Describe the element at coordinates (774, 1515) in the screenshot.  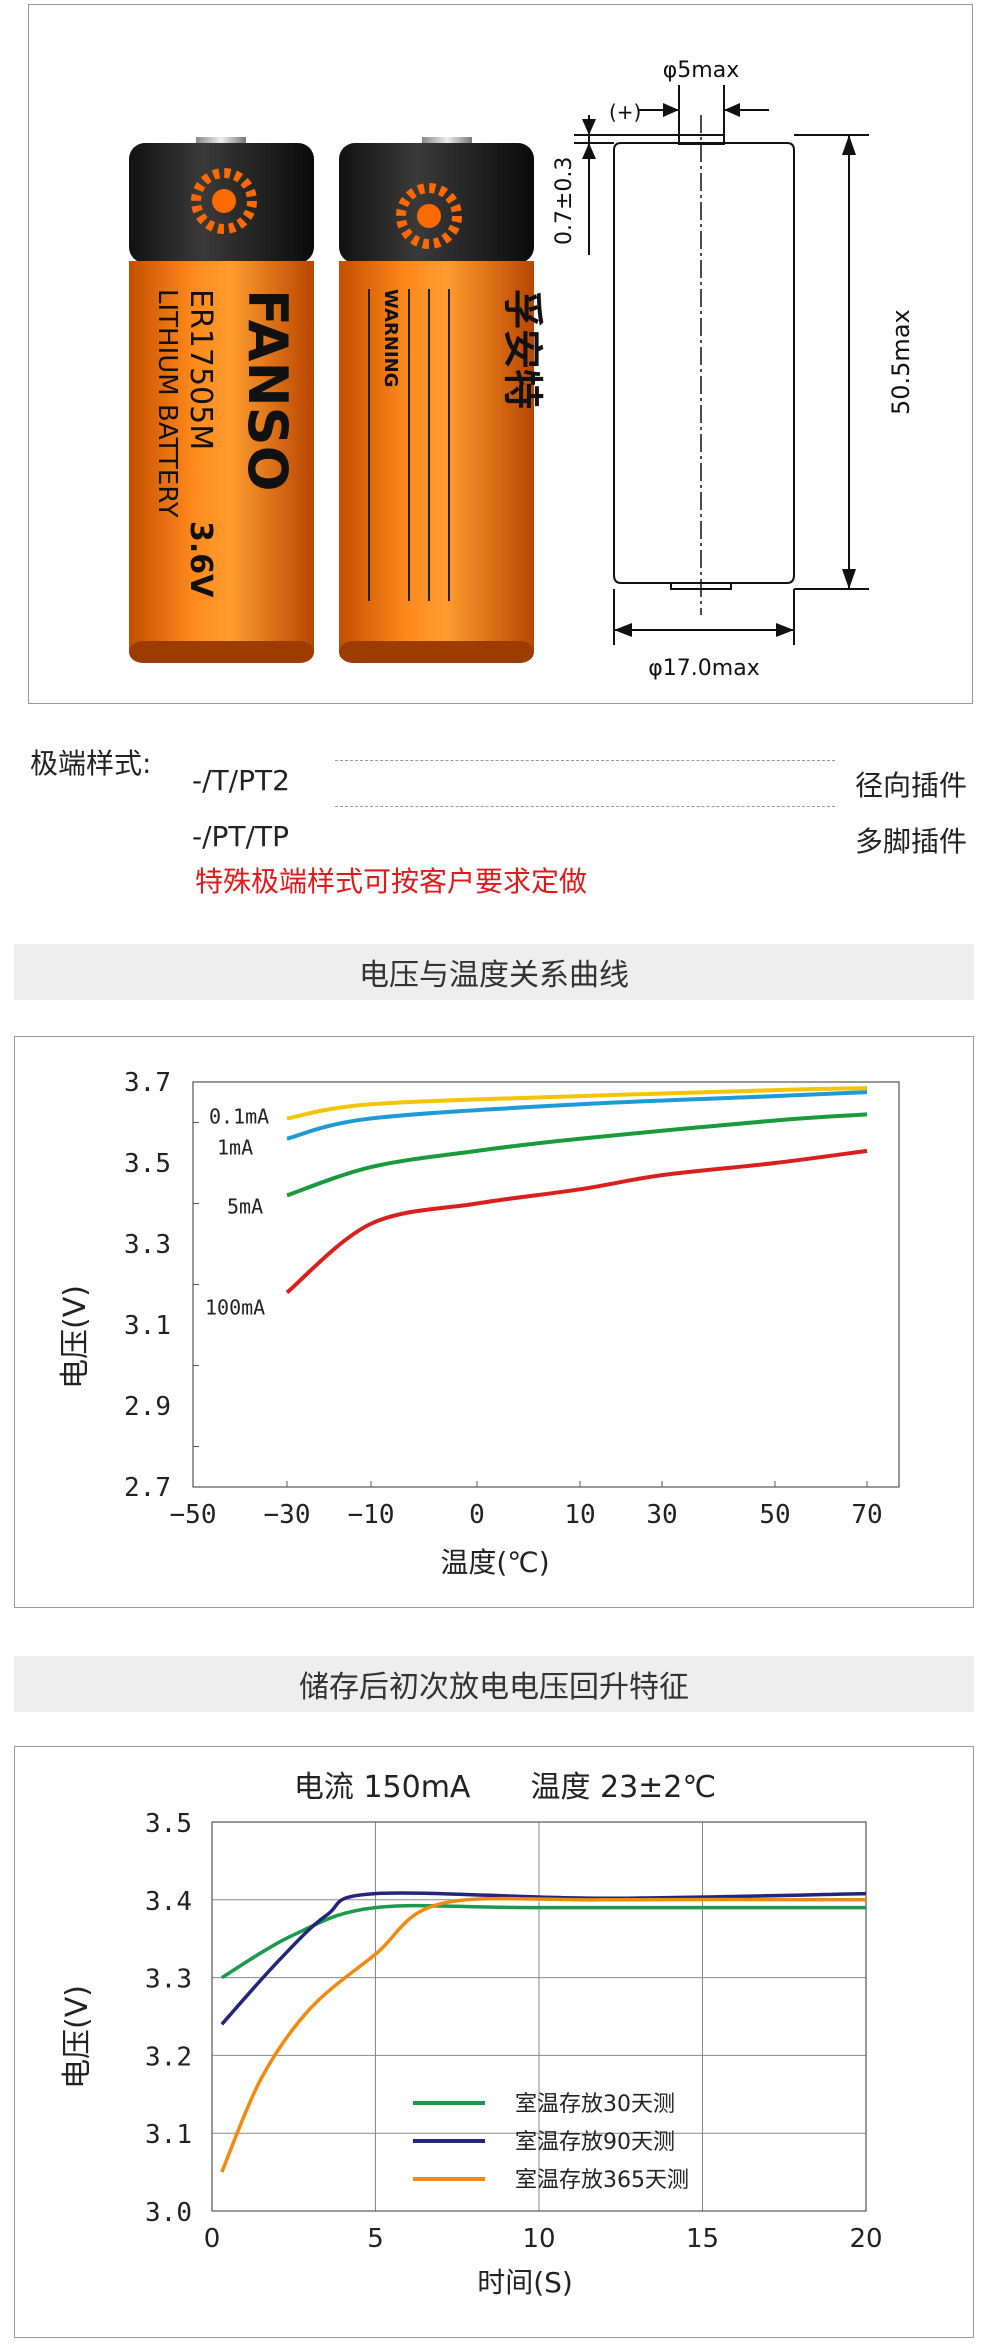
I see `x-tick-label: 50` at that location.